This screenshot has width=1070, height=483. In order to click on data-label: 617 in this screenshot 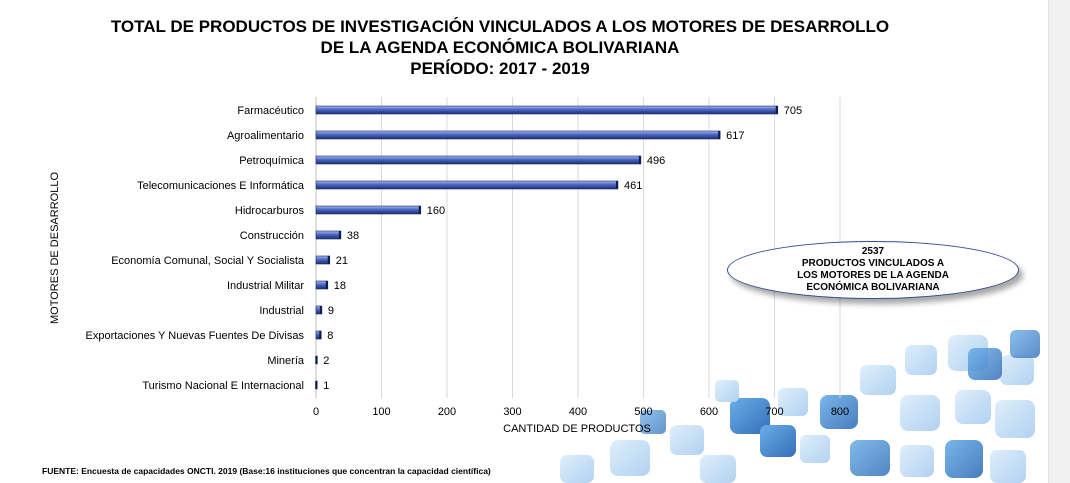, I will do `click(735, 136)`.